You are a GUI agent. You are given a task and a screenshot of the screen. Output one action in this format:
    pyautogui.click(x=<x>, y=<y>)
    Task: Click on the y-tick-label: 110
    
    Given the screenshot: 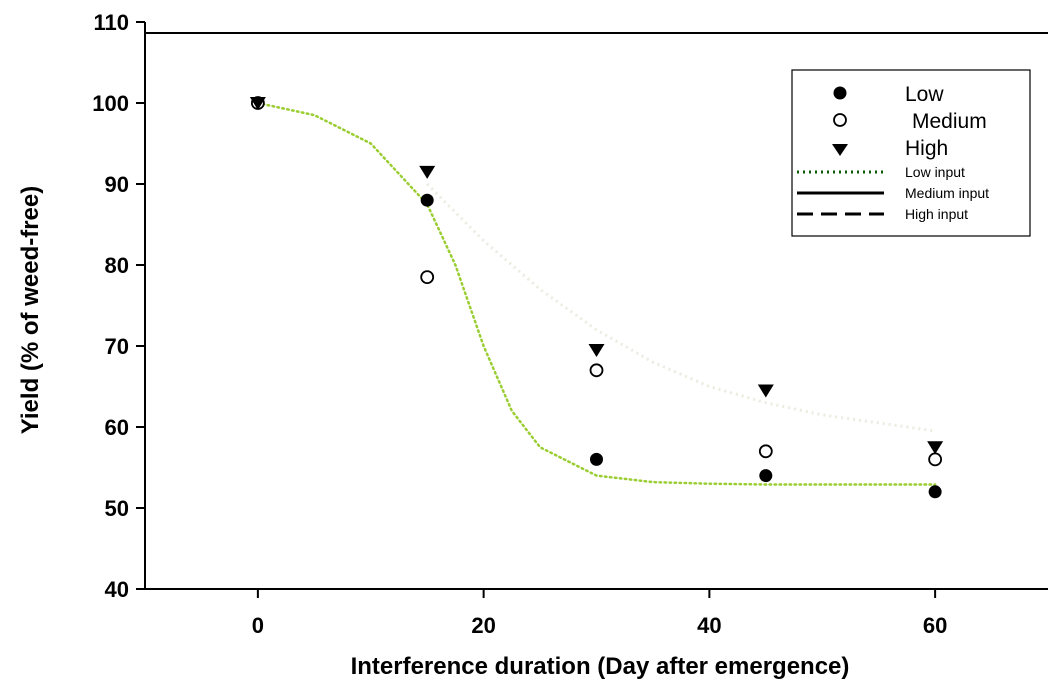 What is the action you would take?
    pyautogui.click(x=112, y=22)
    